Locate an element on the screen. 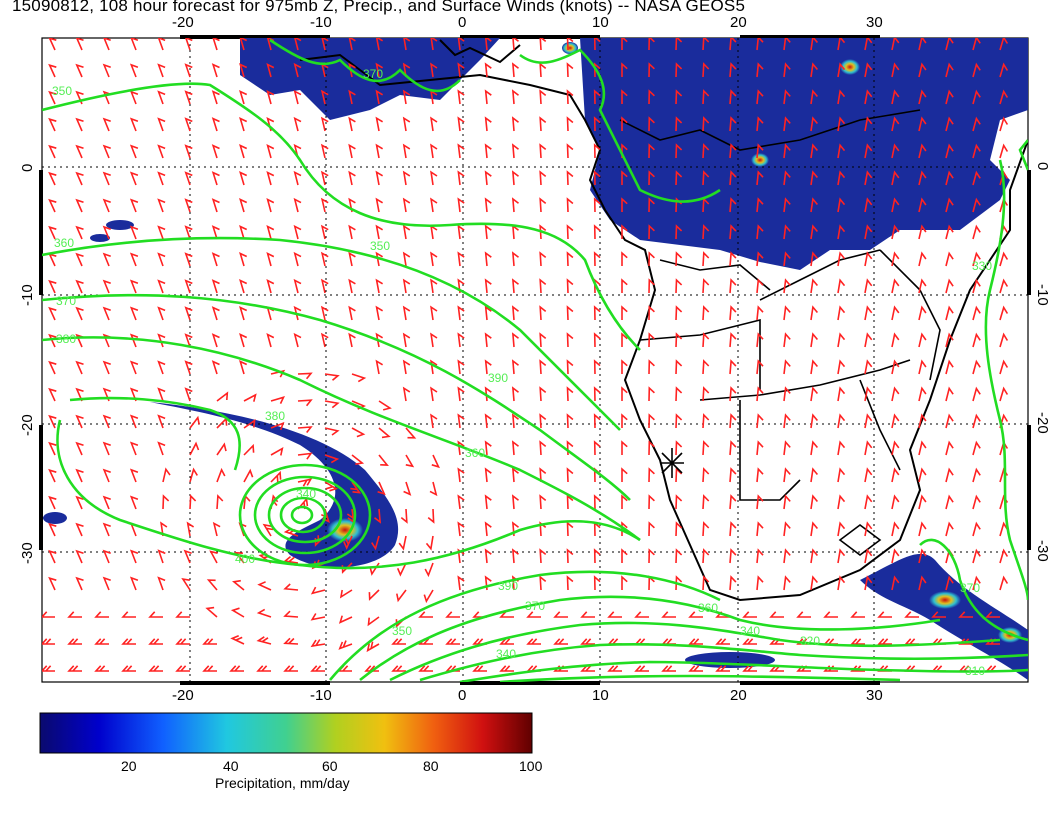 The image size is (1056, 816). lon-ticks-top: -20 -10 0 10 20 30 is located at coordinates (527, 22).